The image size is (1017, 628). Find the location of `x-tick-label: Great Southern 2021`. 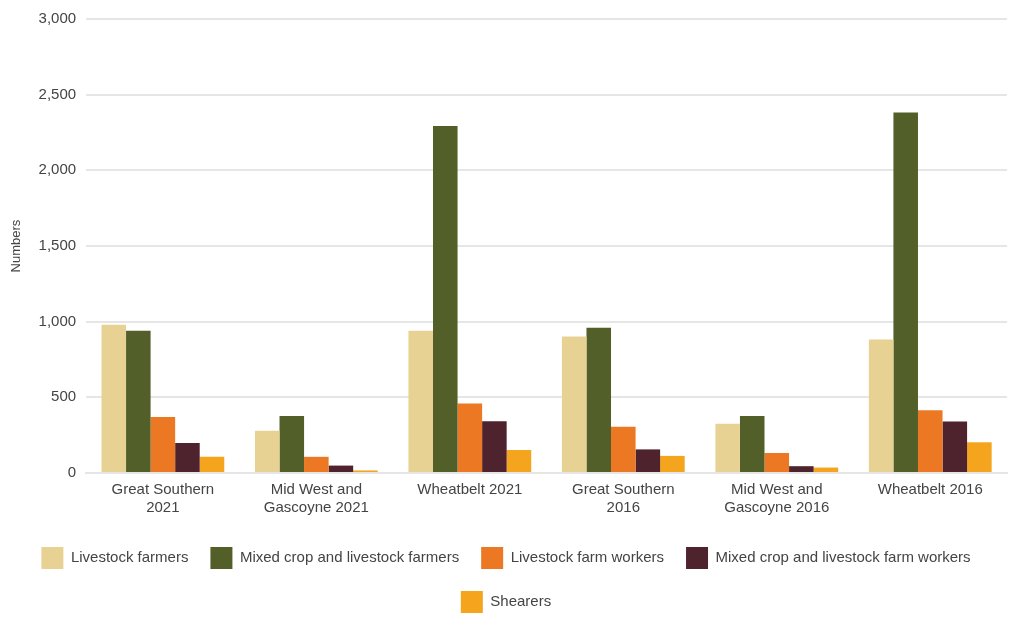

x-tick-label: Great Southern 2021 is located at coordinates (163, 498).